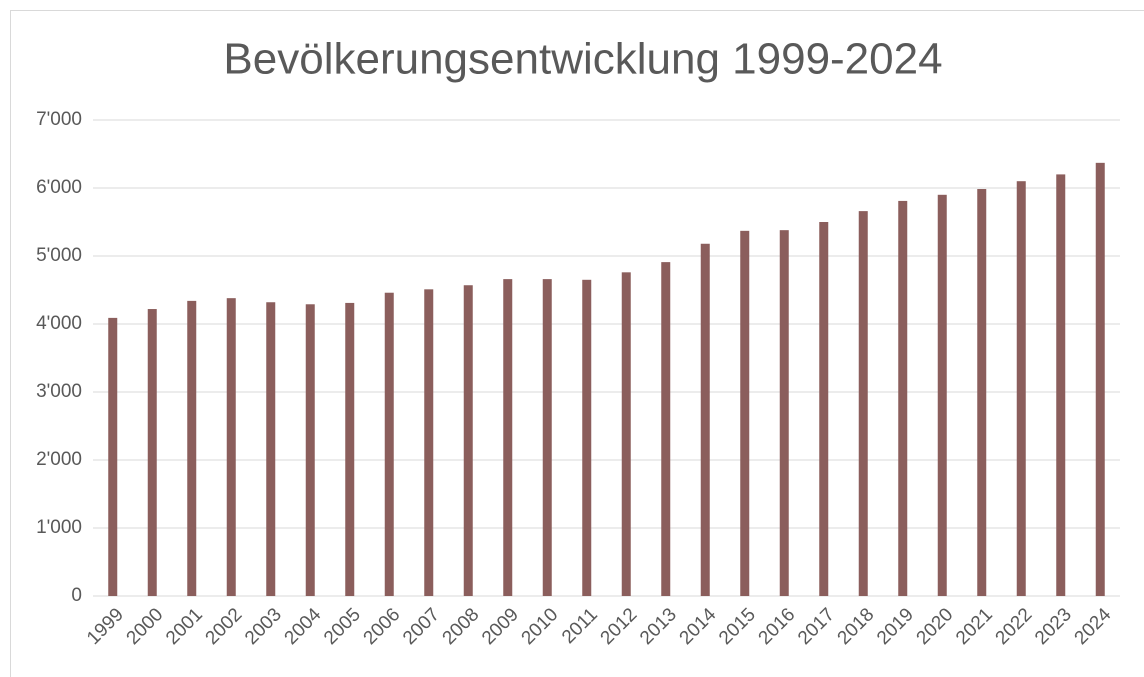  I want to click on x-tick-label: 2016, so click(777, 626).